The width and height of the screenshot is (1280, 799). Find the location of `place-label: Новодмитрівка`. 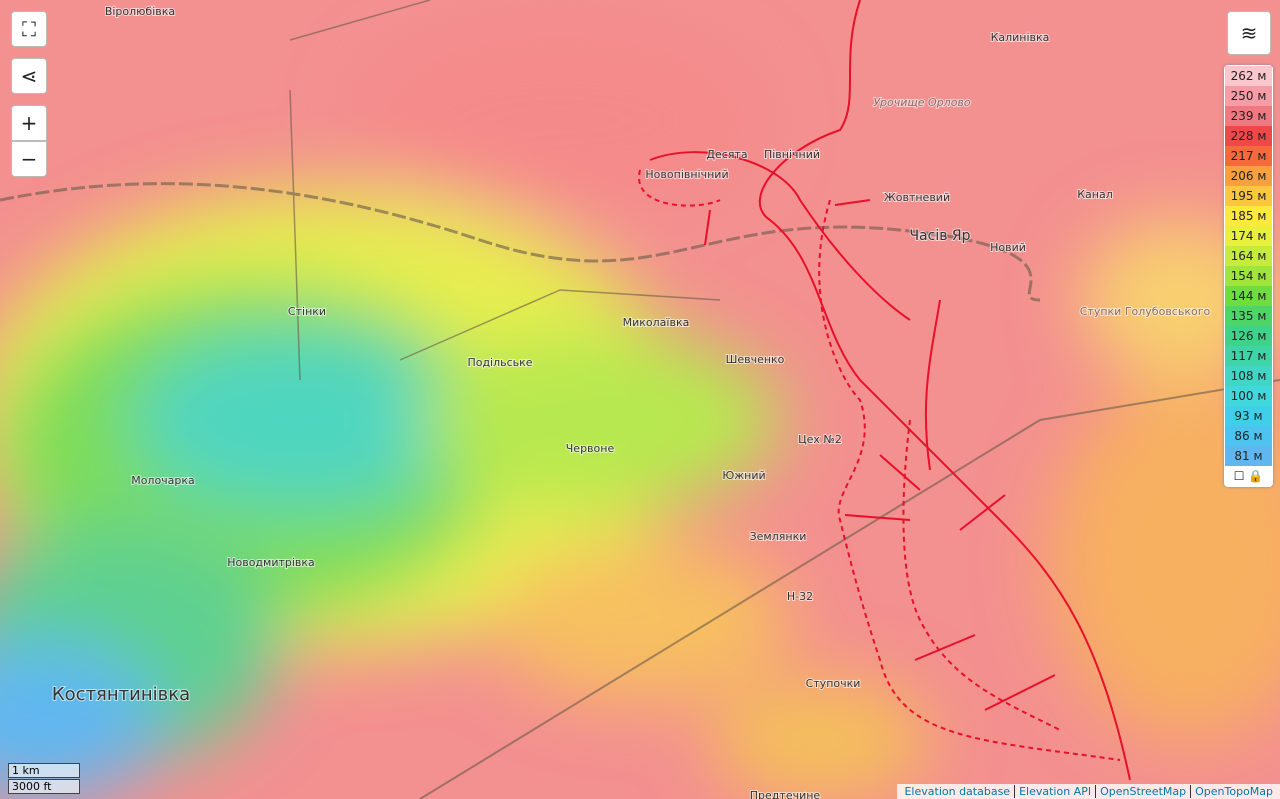

place-label: Новодмитрівка is located at coordinates (271, 562).